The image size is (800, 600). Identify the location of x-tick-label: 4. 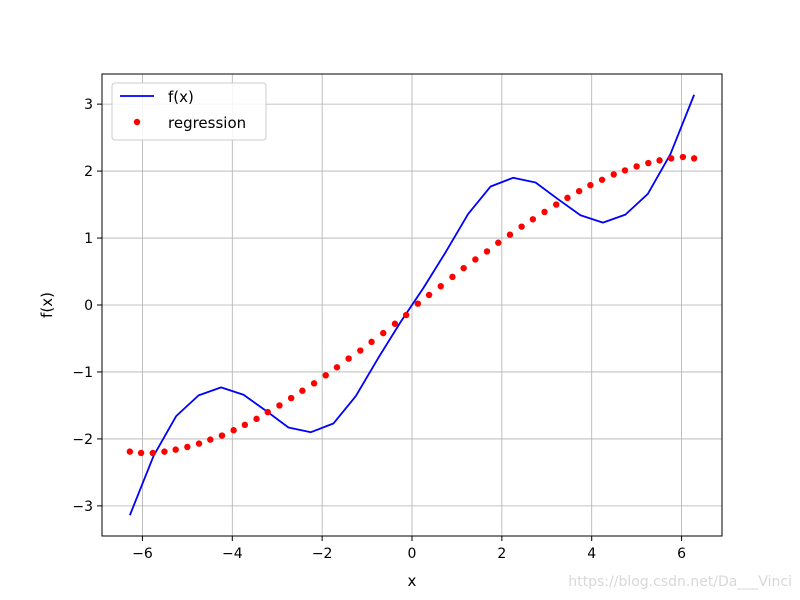
(591, 554).